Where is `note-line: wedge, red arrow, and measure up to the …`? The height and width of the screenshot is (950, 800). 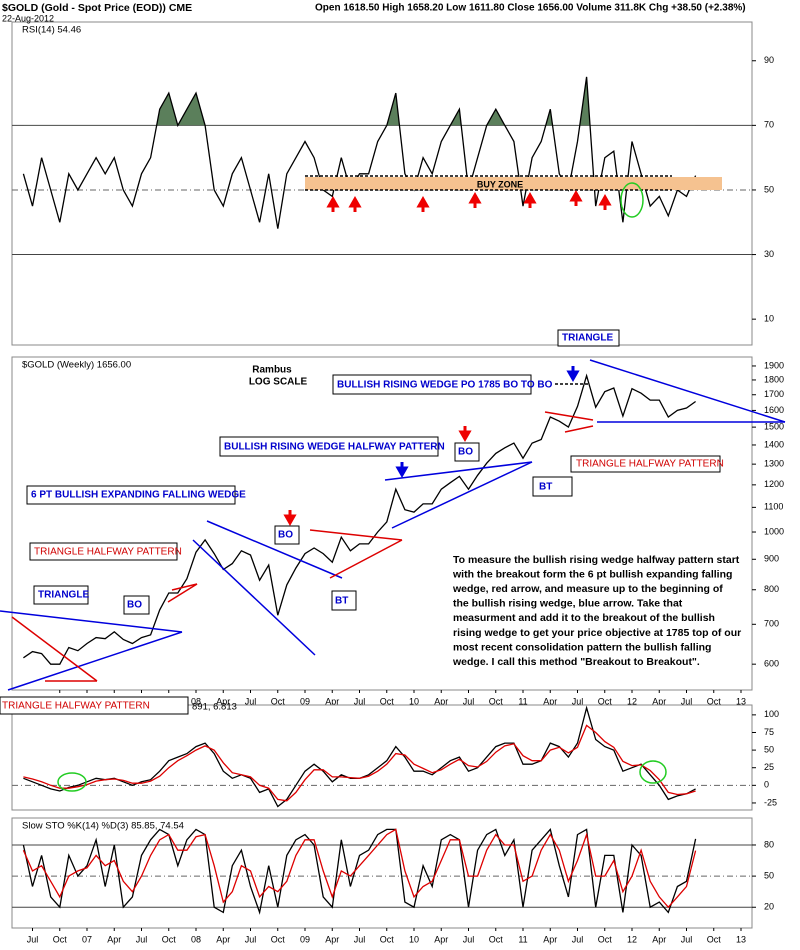
note-line: wedge, red arrow, and measure up to the … is located at coordinates (587, 589).